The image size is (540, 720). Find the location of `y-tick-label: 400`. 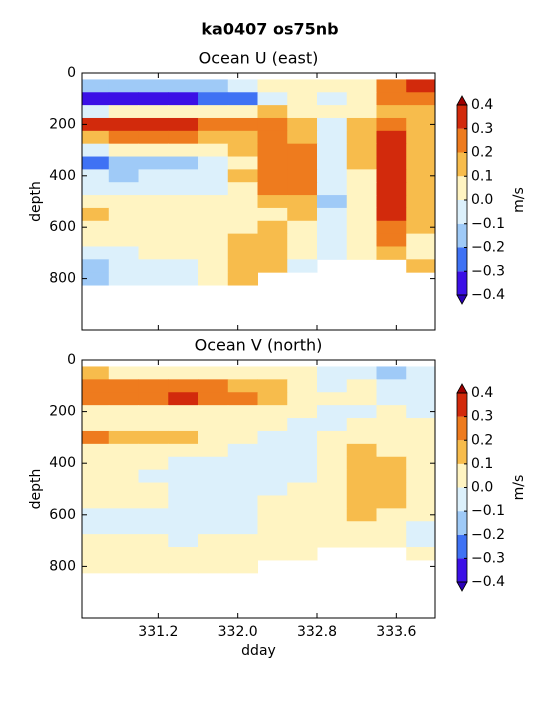

y-tick-label: 400 is located at coordinates (62, 463).